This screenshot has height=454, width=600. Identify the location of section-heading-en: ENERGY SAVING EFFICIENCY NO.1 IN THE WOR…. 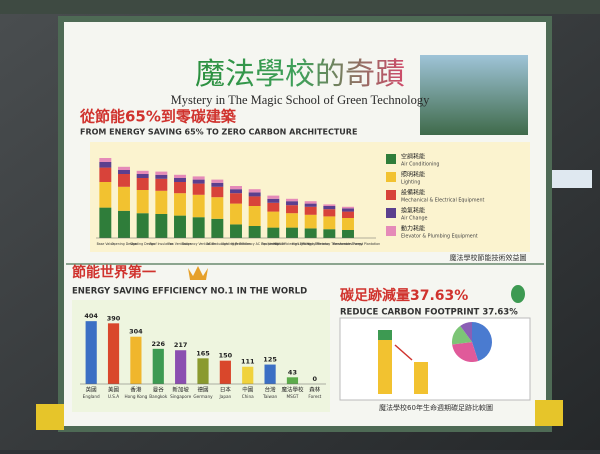
(189, 292).